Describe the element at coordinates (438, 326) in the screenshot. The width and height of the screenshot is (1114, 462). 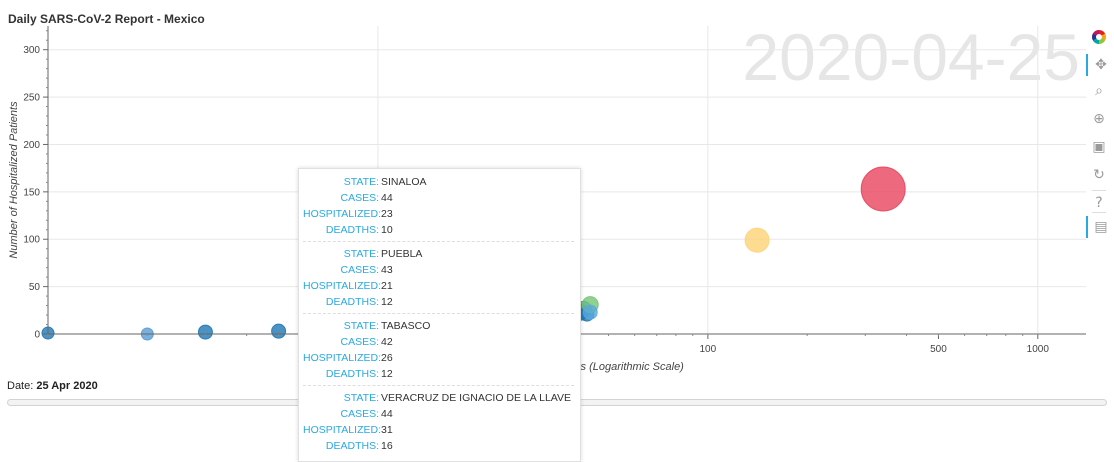
I see `tooltip-row: STATE: TABASCO` at that location.